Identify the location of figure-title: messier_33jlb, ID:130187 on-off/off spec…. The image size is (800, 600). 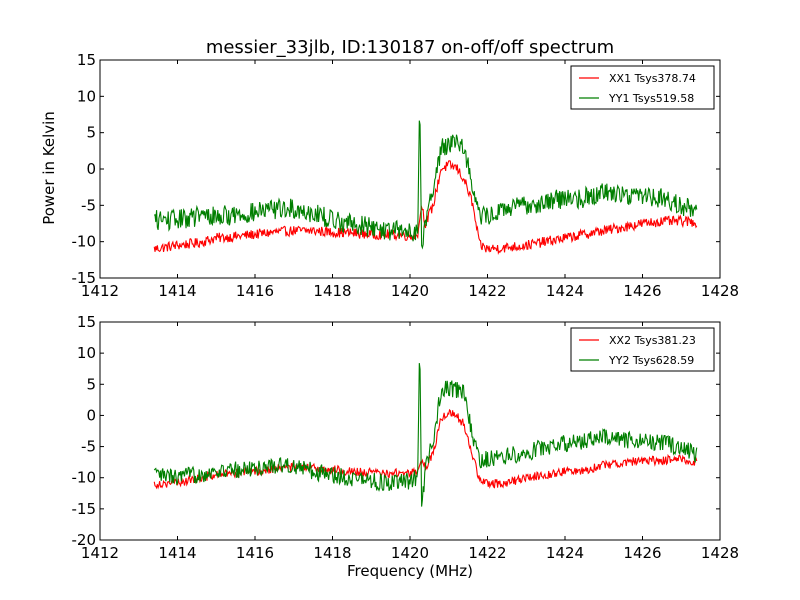
(410, 47).